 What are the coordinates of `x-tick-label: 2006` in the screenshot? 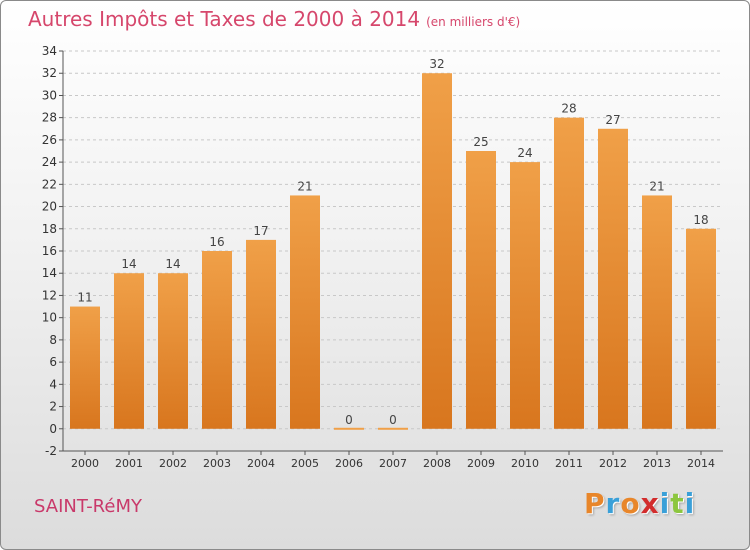 It's located at (349, 463).